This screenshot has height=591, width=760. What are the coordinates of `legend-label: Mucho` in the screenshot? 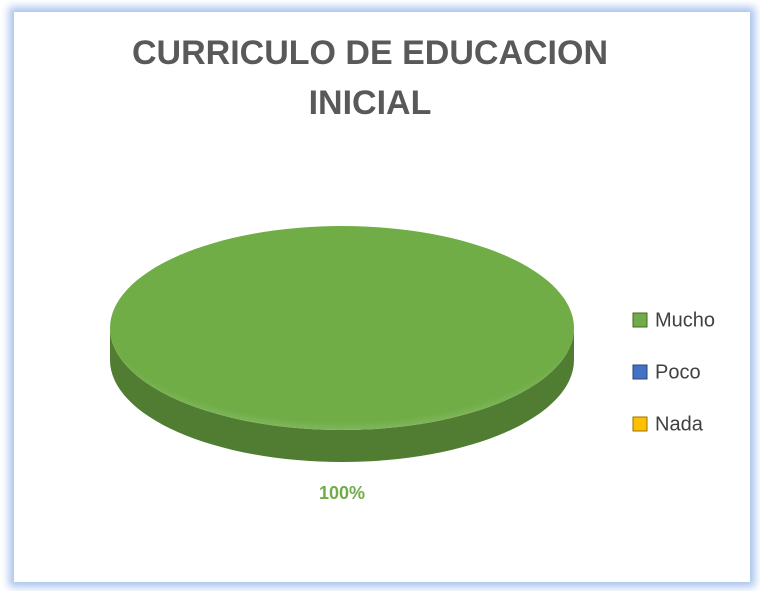 It's located at (685, 320).